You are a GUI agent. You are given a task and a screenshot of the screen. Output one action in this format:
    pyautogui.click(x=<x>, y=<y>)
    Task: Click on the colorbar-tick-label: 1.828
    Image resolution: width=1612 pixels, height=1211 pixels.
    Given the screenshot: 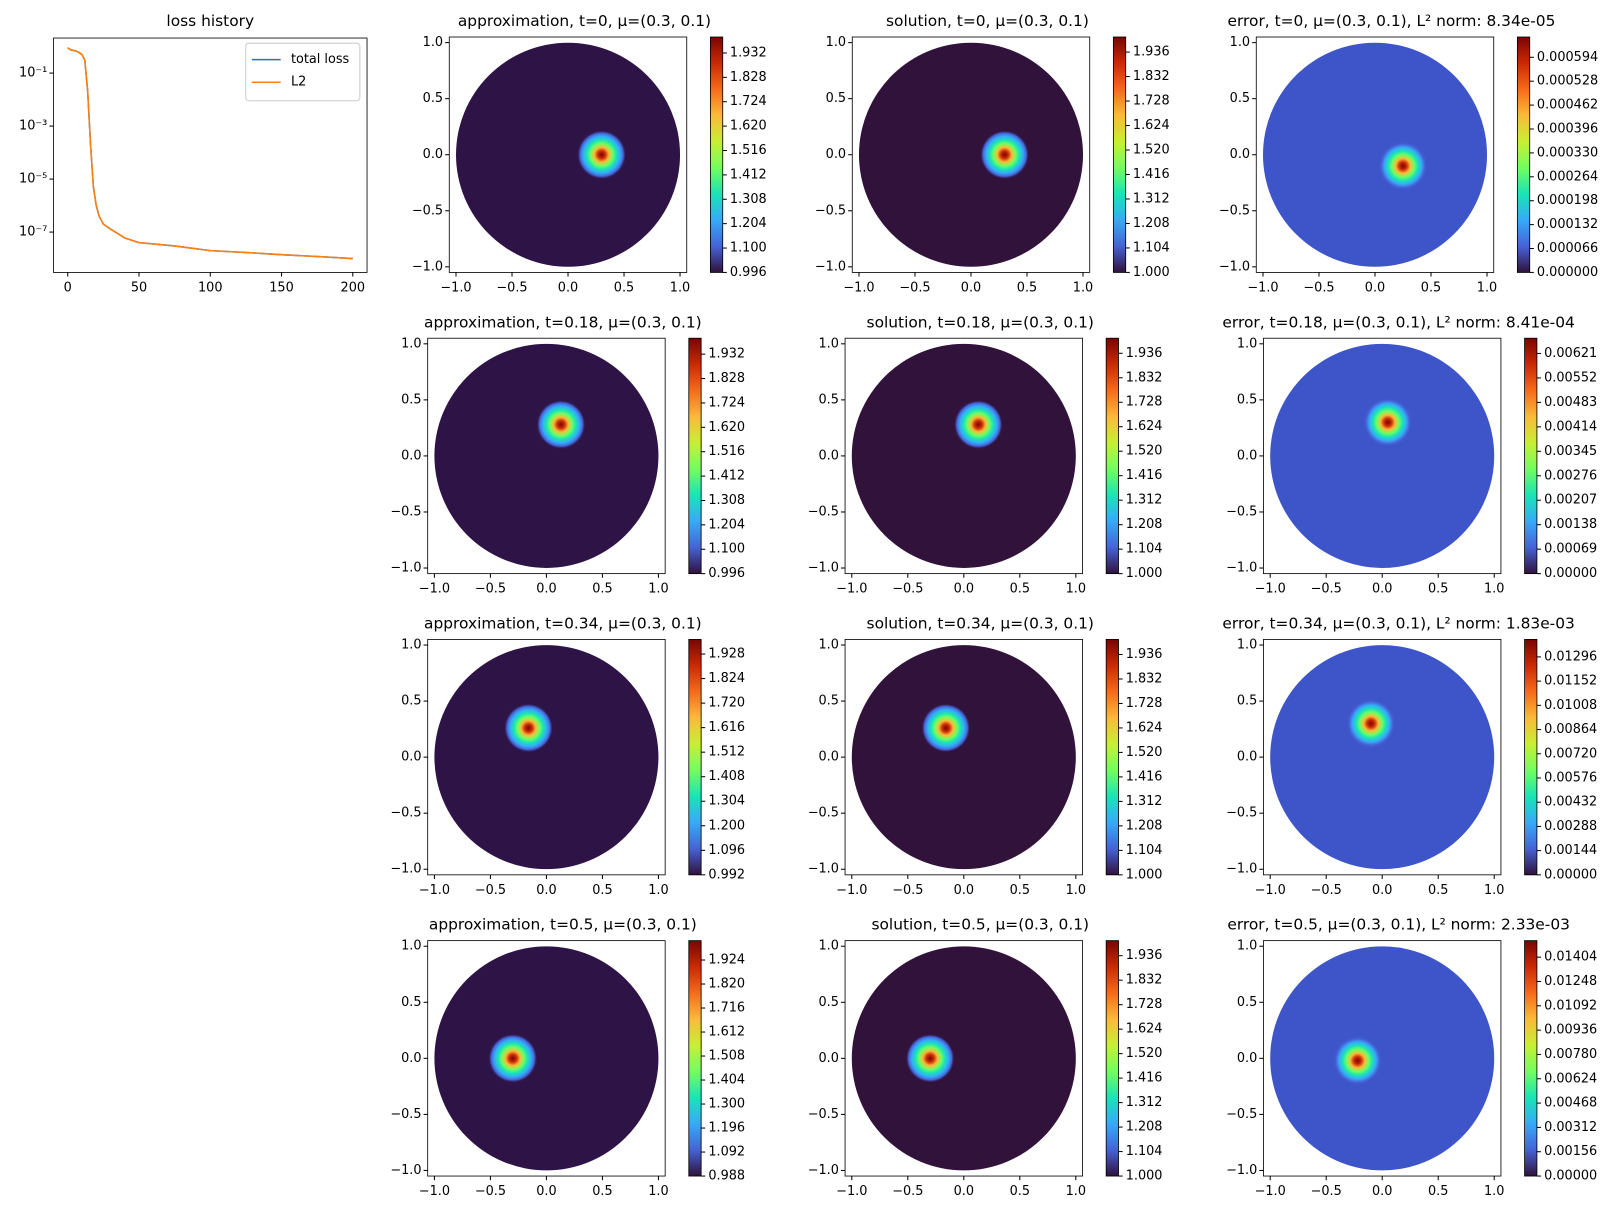 What is the action you would take?
    pyautogui.click(x=726, y=378)
    